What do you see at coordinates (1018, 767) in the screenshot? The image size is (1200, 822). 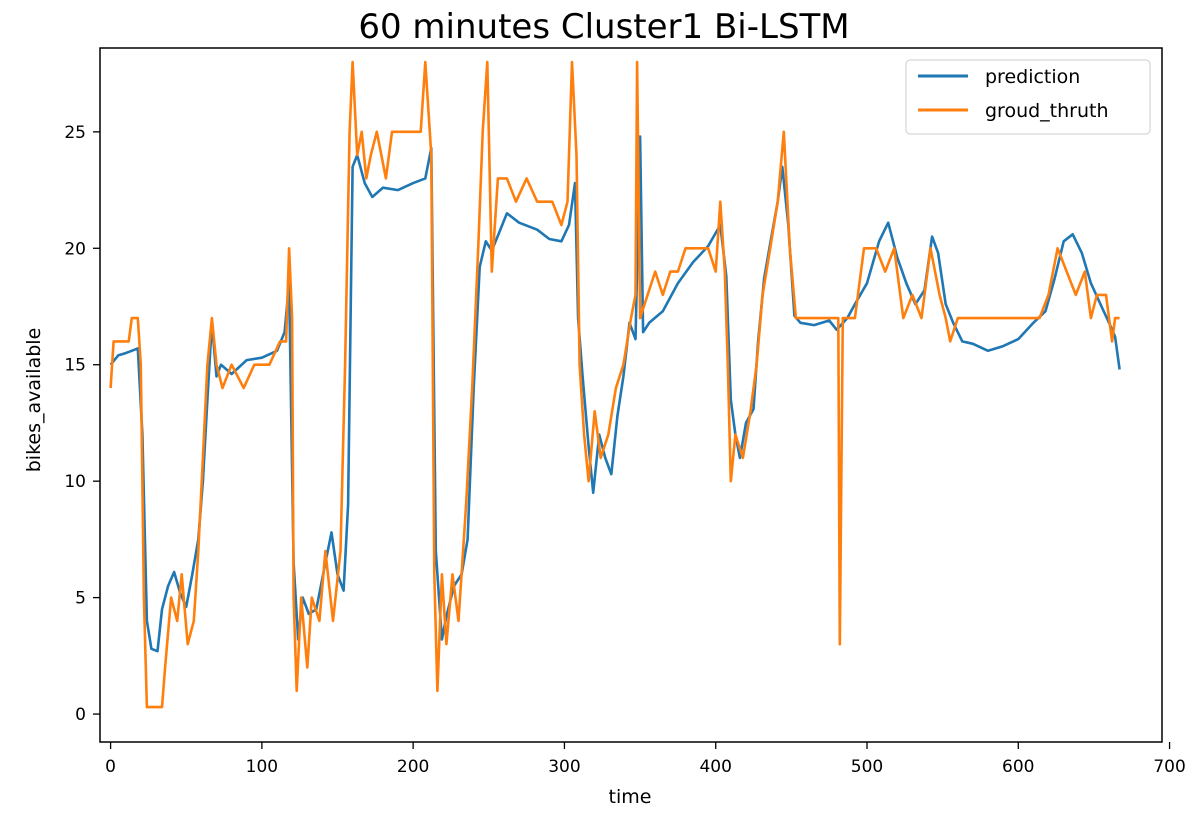 I see `x-tick-label: 600` at bounding box center [1018, 767].